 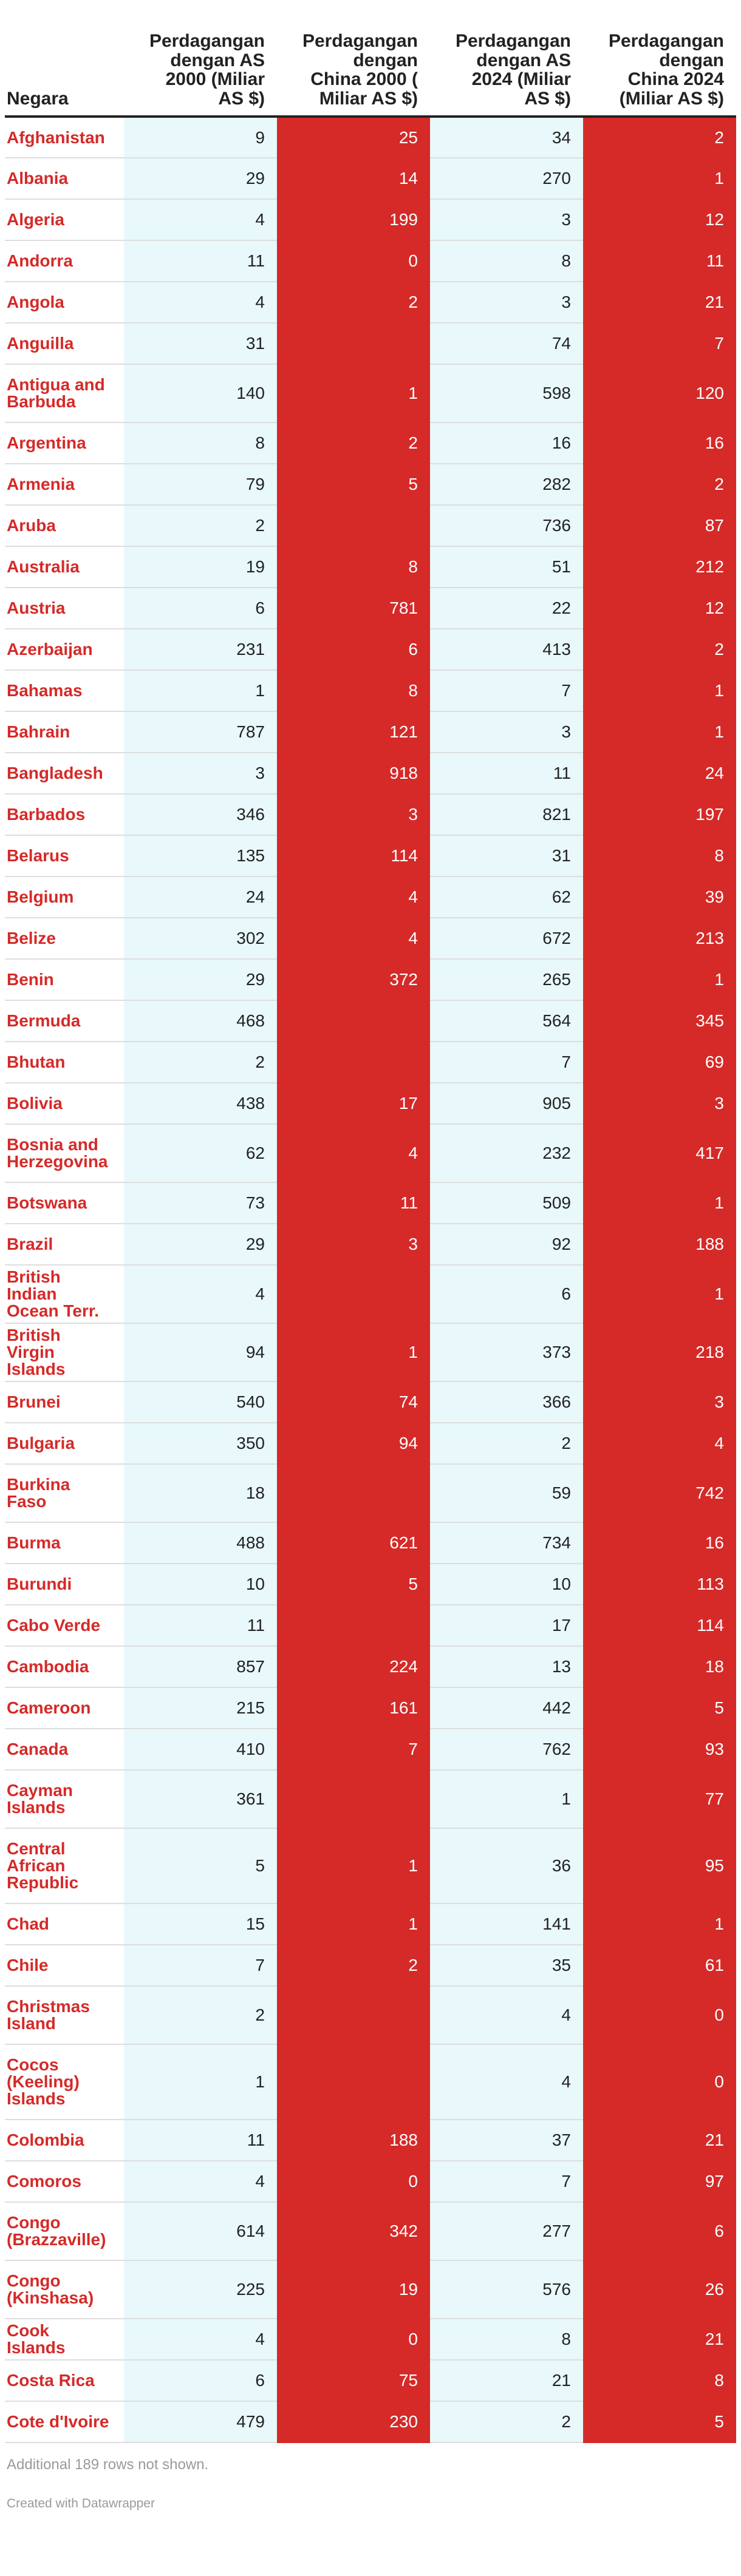 What do you see at coordinates (659, 1966) in the screenshot?
I see `china-2024-value: 61` at bounding box center [659, 1966].